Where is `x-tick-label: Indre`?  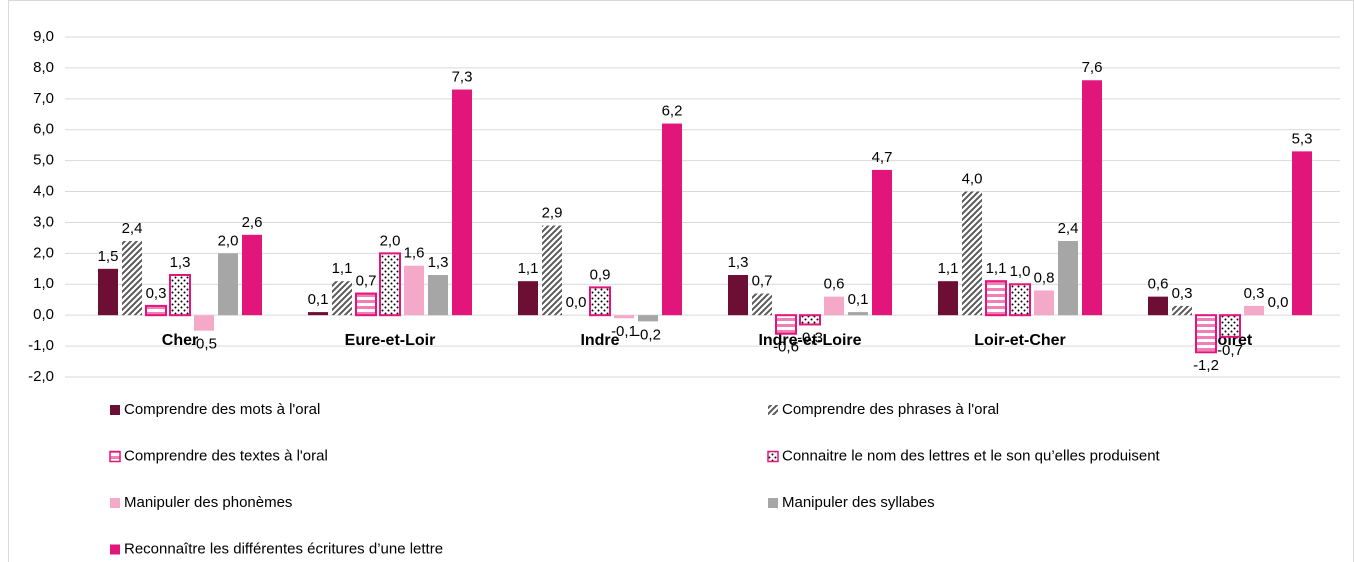 x-tick-label: Indre is located at coordinates (599, 340).